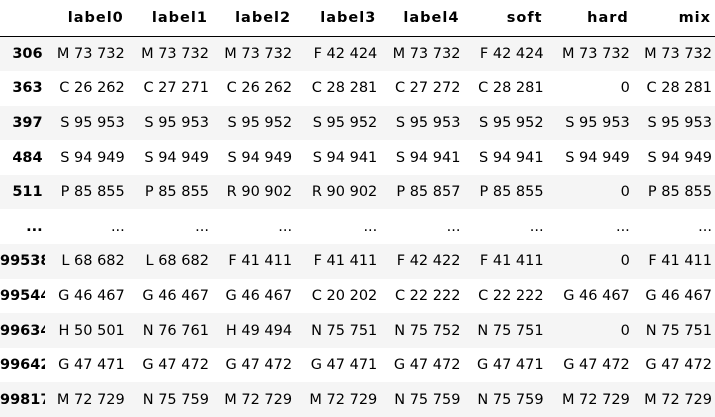 The image size is (715, 417). I want to click on cell-label4: N 75 752, so click(421, 330).